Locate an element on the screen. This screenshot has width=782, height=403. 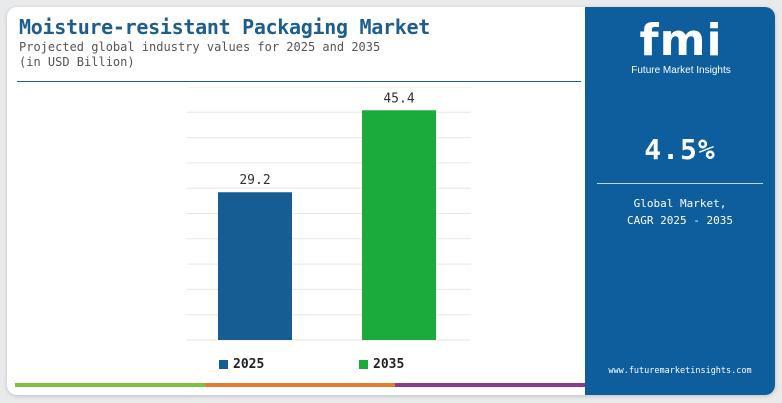
cagr-value: 4.5% is located at coordinates (680, 149).